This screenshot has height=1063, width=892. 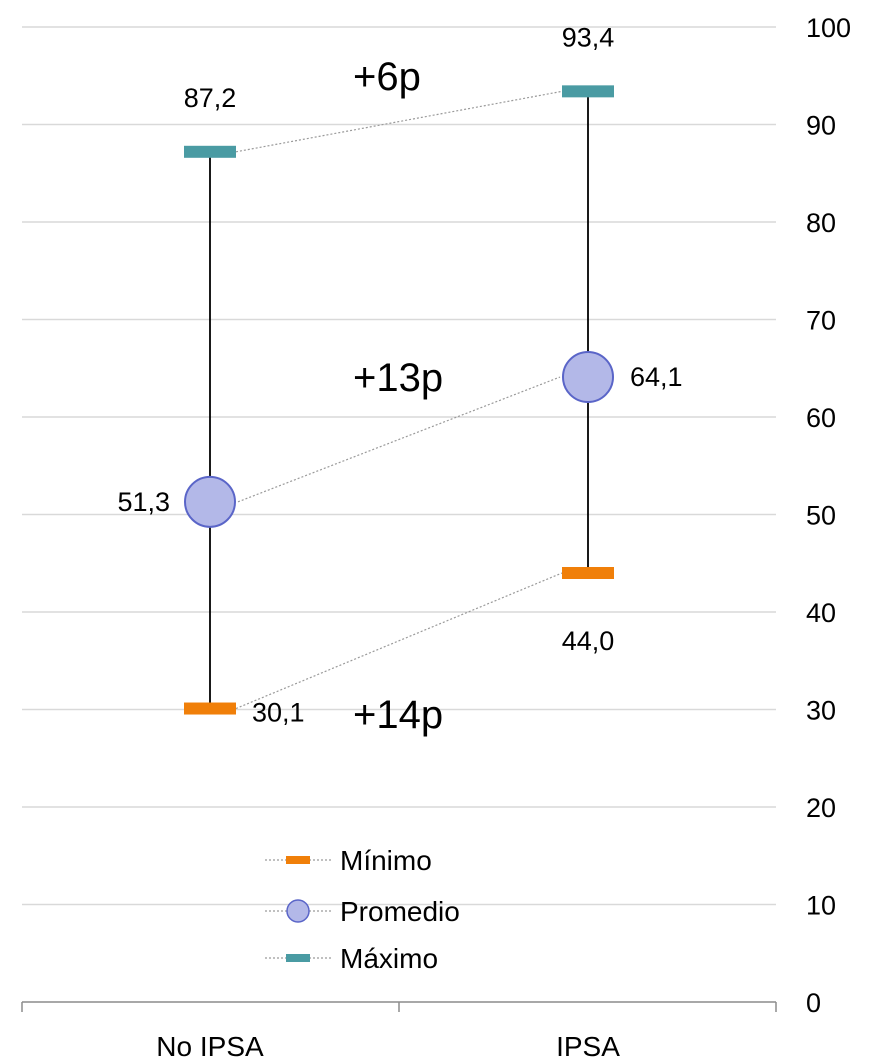 I want to click on legend-marker-minimo, so click(x=298, y=860).